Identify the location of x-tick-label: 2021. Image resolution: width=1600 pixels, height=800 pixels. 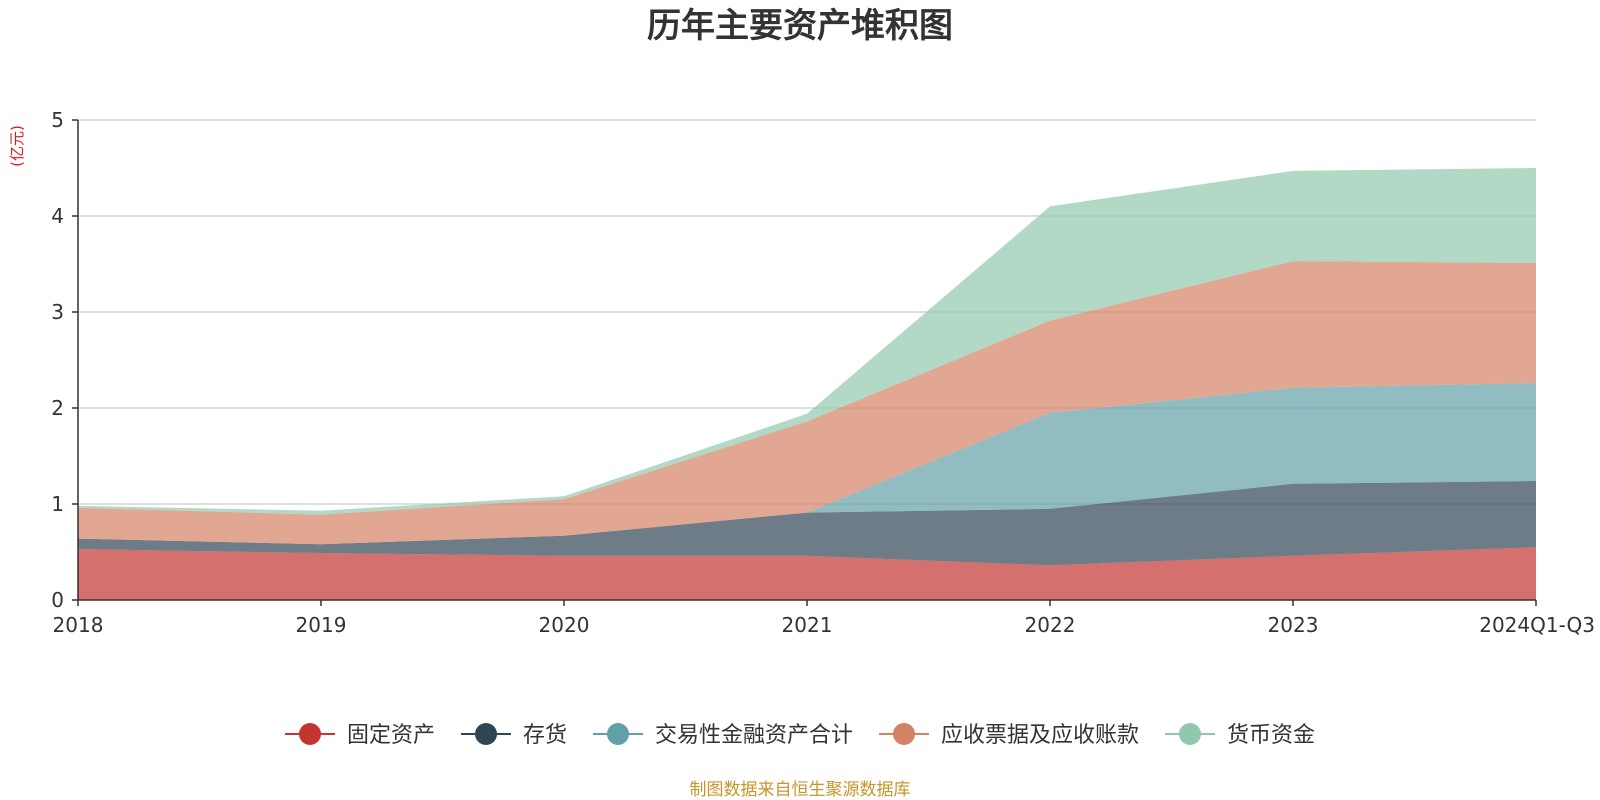
(807, 625).